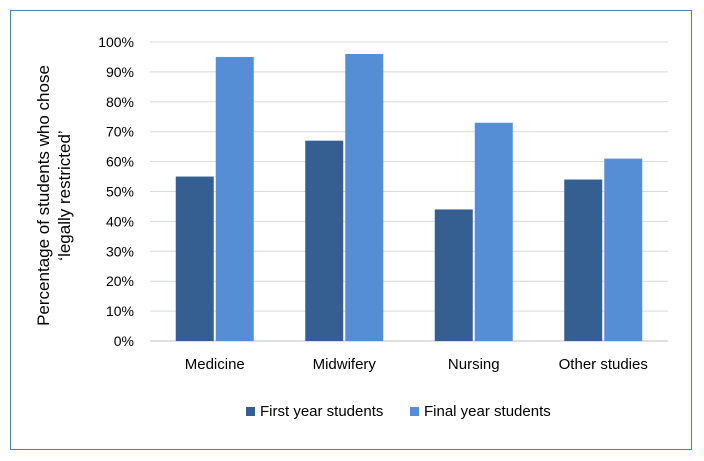 This screenshot has width=704, height=461. I want to click on legend: First year students Final year students, so click(398, 411).